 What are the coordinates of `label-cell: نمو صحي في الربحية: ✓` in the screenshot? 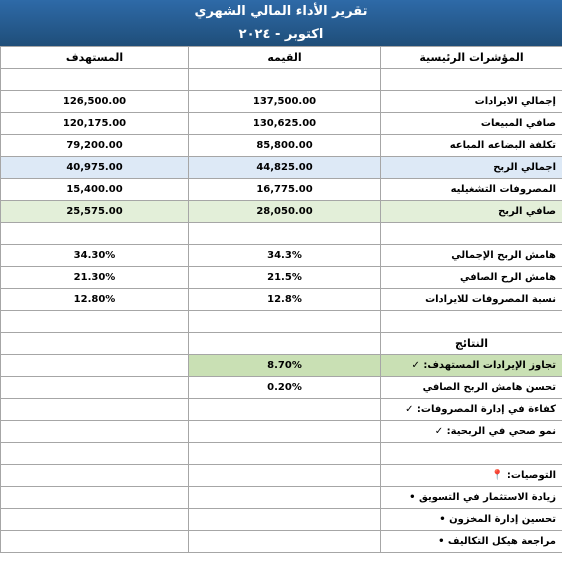 It's located at (471, 431).